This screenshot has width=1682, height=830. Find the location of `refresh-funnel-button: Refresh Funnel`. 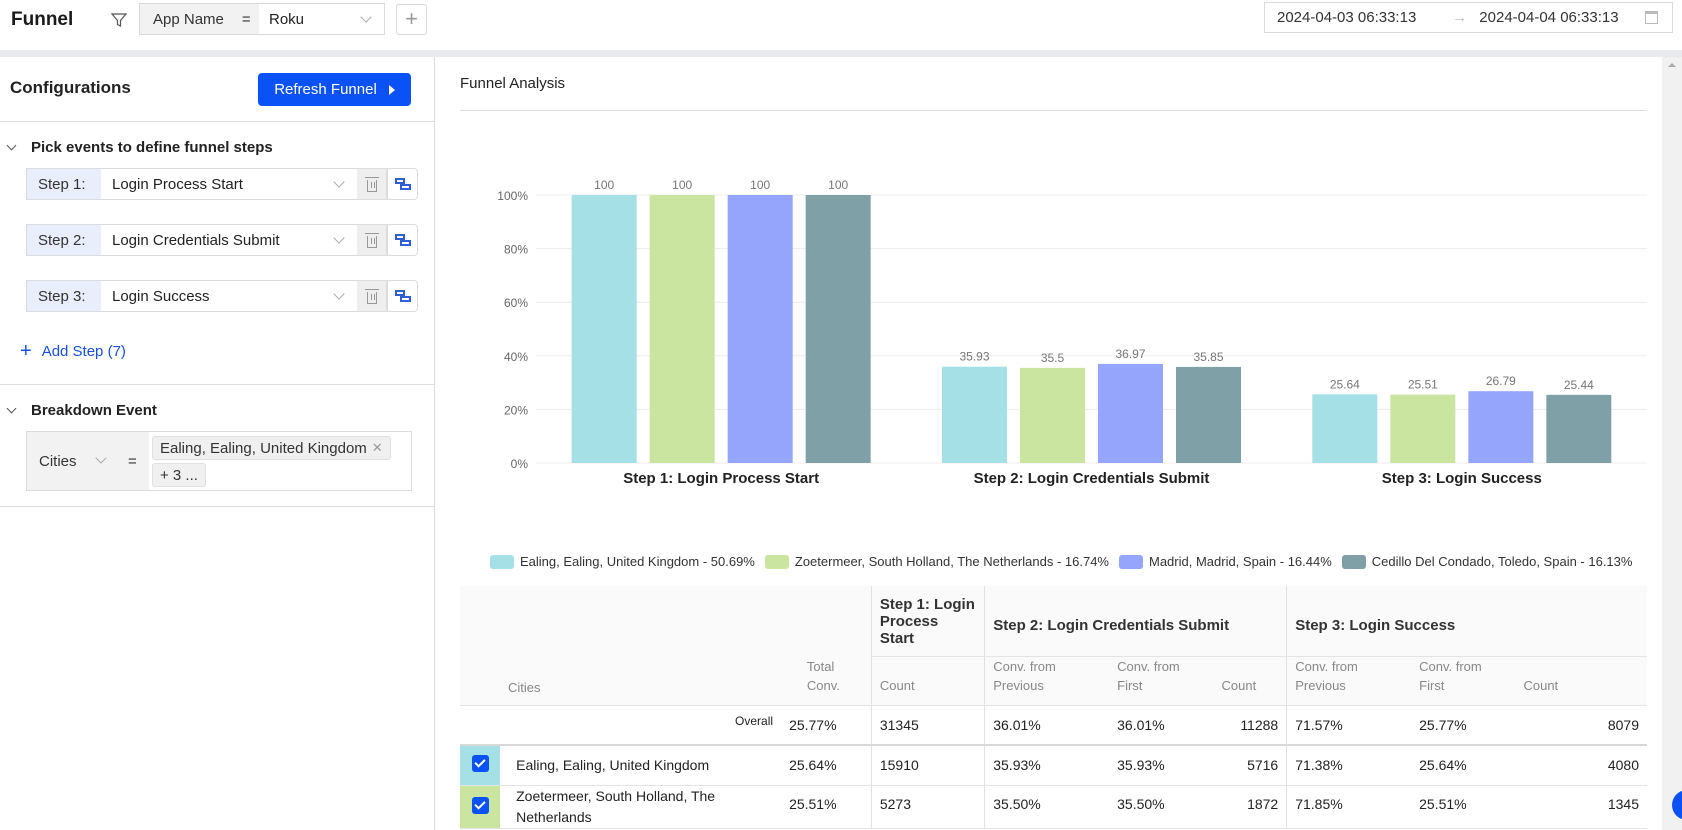

refresh-funnel-button: Refresh Funnel is located at coordinates (334, 89).